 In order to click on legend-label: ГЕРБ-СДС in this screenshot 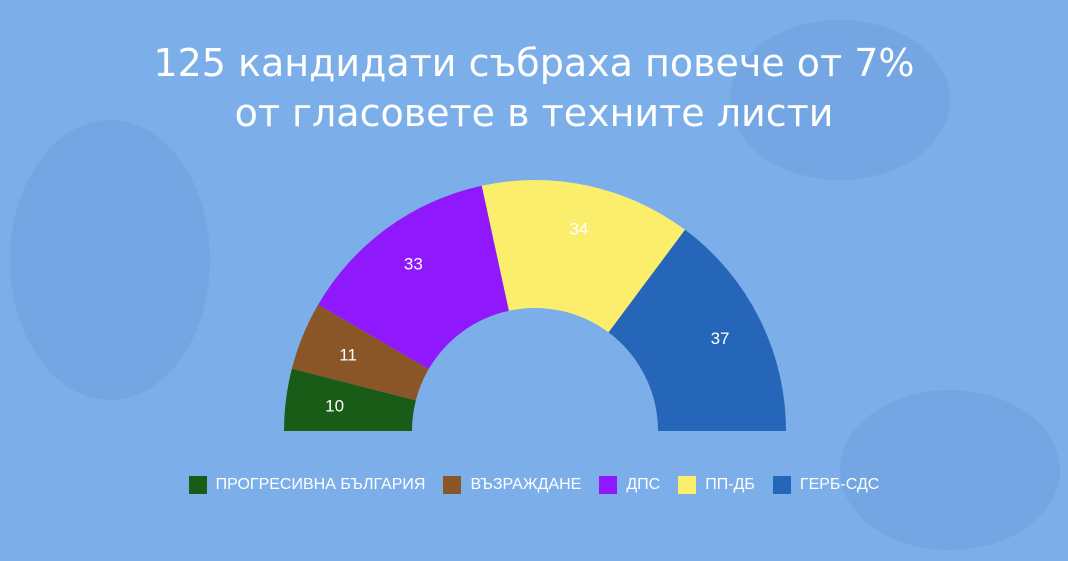, I will do `click(839, 484)`.